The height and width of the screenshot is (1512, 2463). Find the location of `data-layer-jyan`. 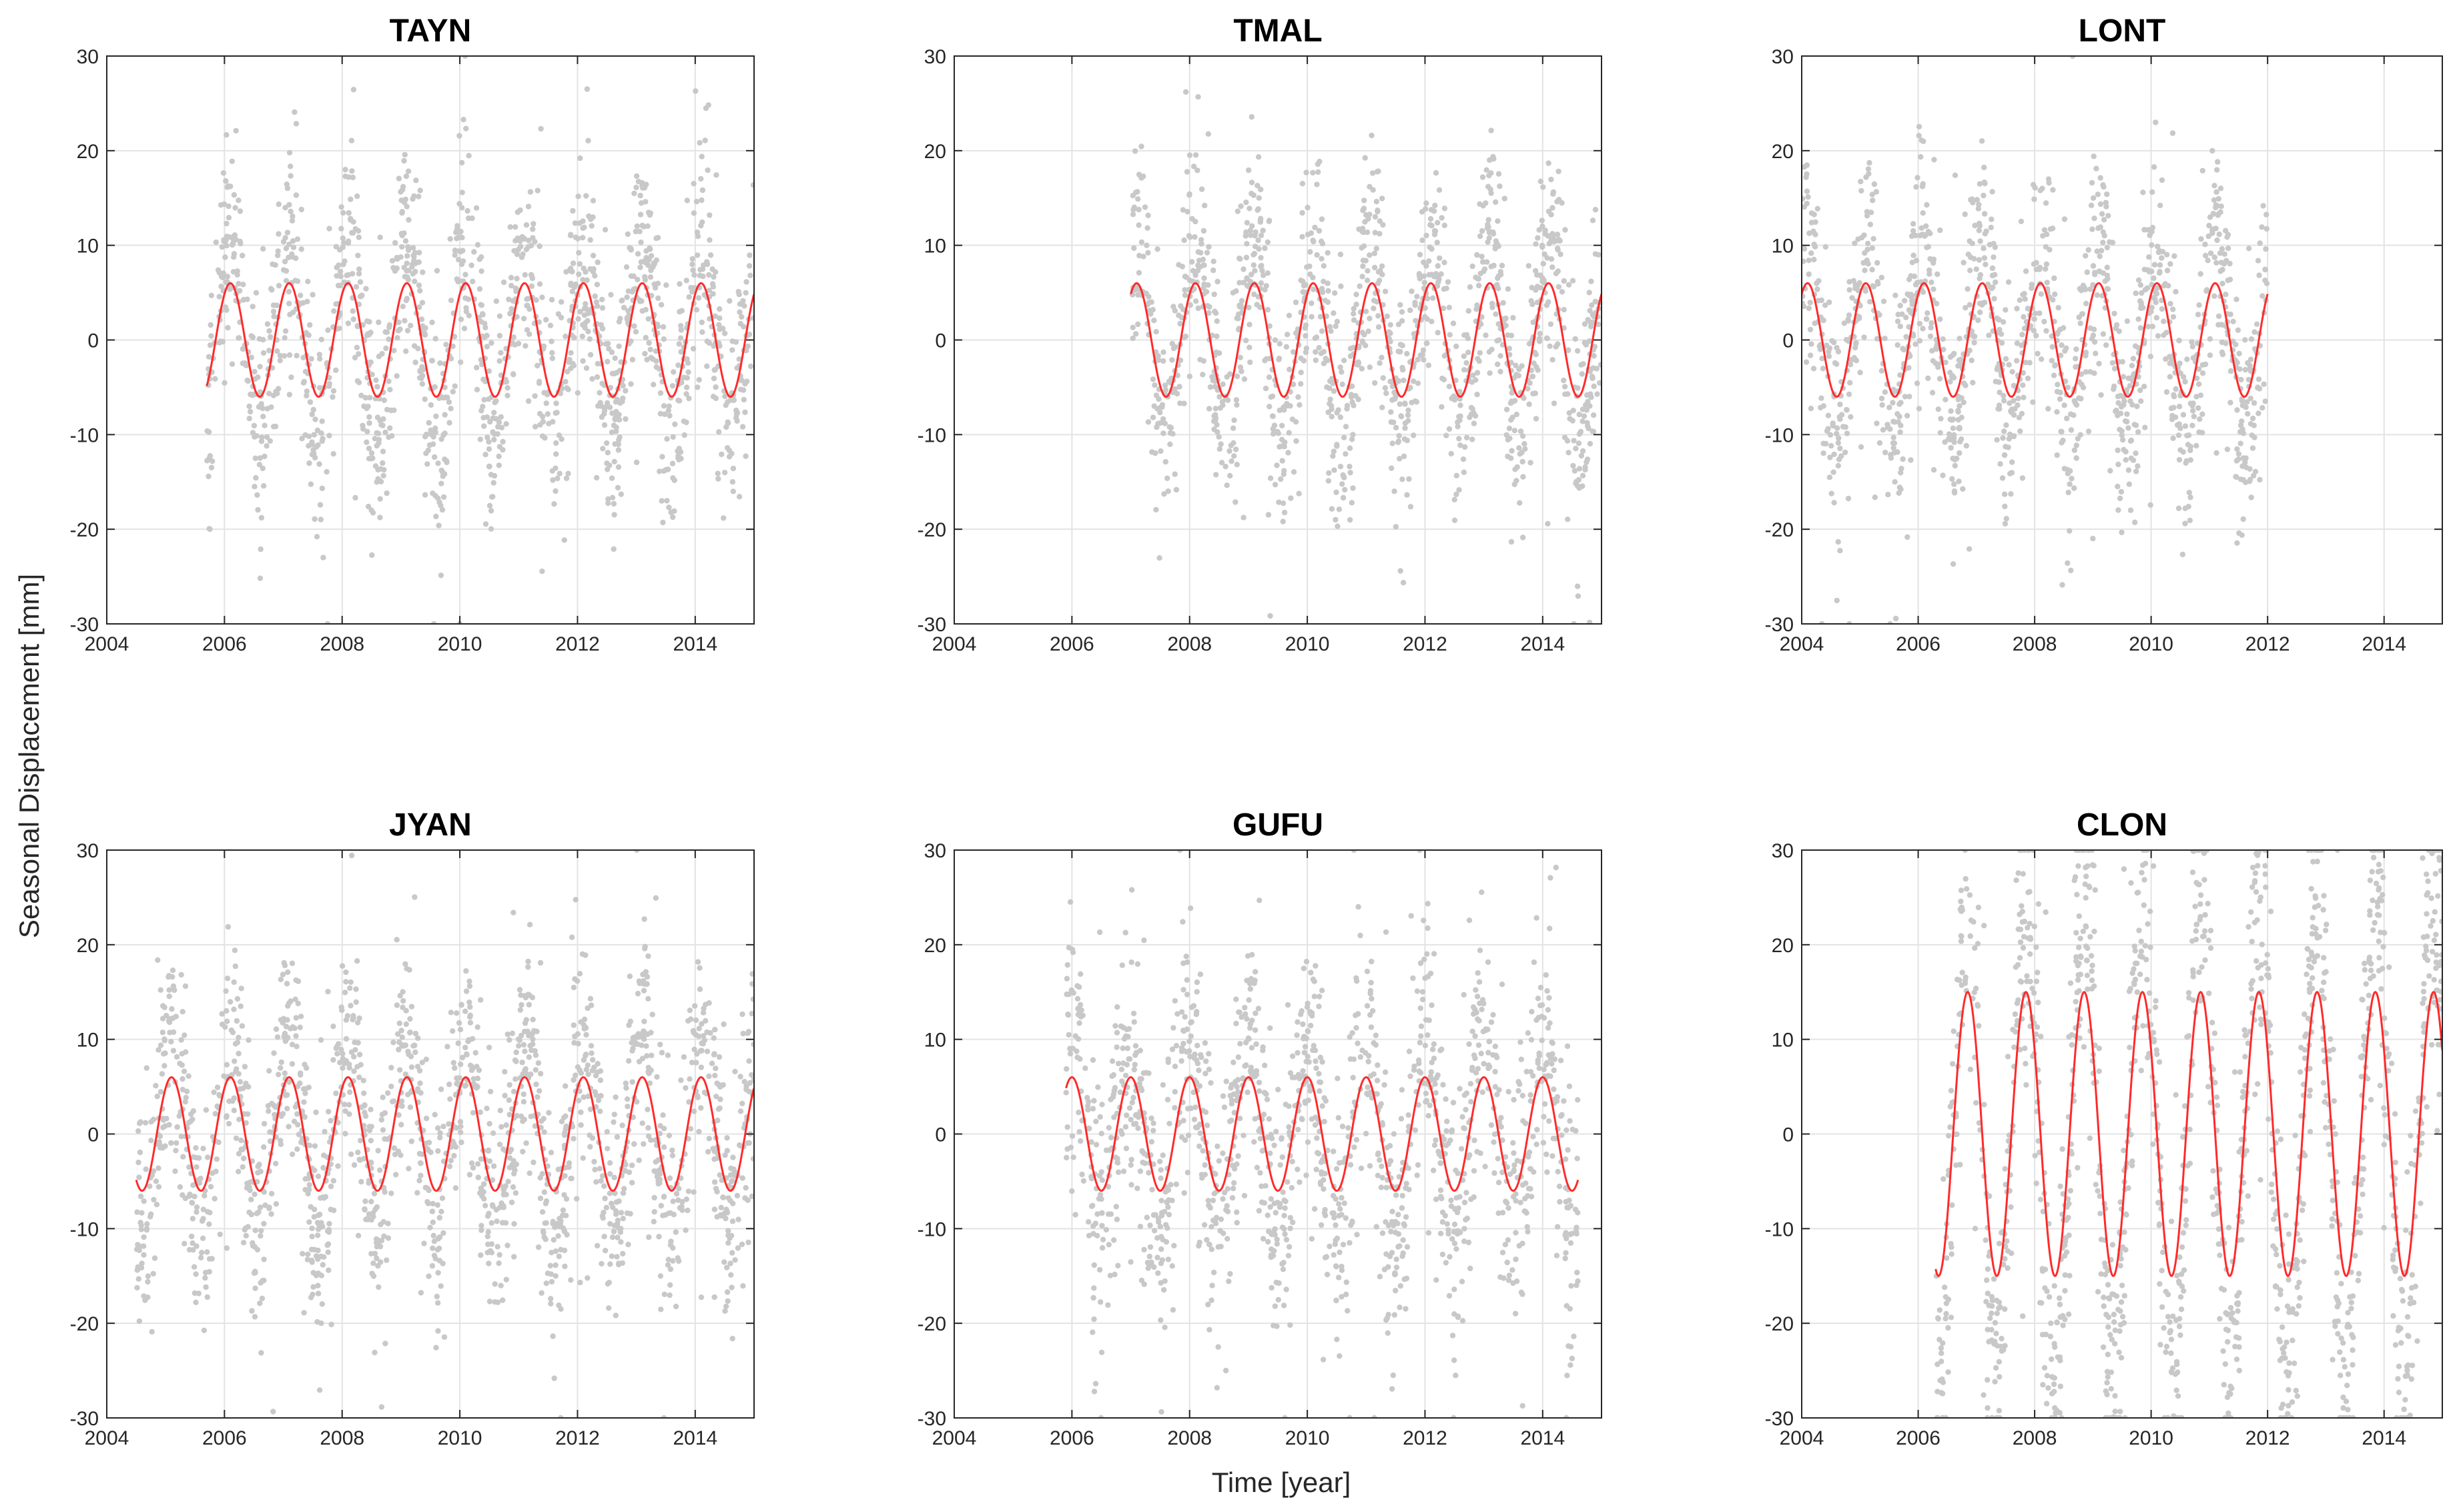

data-layer-jyan is located at coordinates (443, 1134).